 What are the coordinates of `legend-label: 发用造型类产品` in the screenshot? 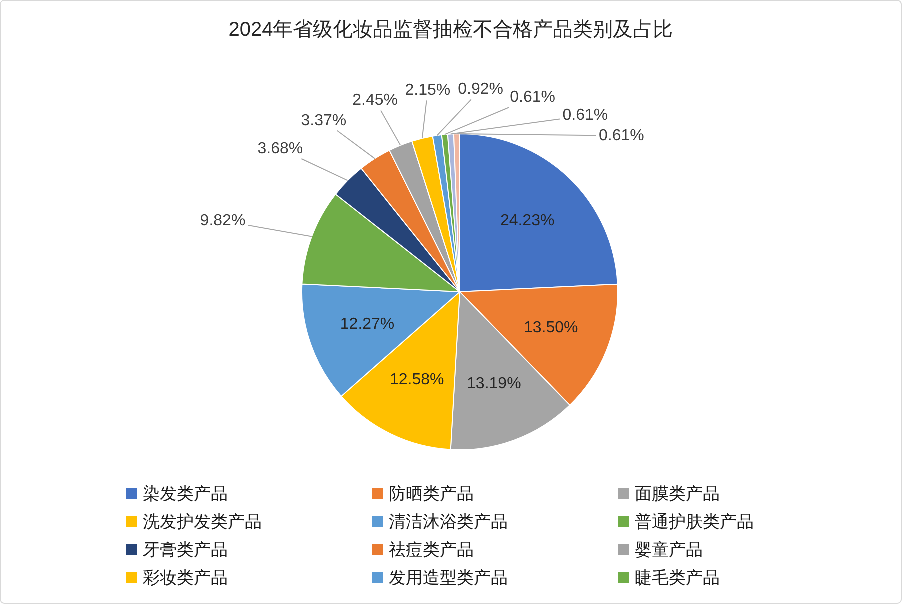 It's located at (448, 578).